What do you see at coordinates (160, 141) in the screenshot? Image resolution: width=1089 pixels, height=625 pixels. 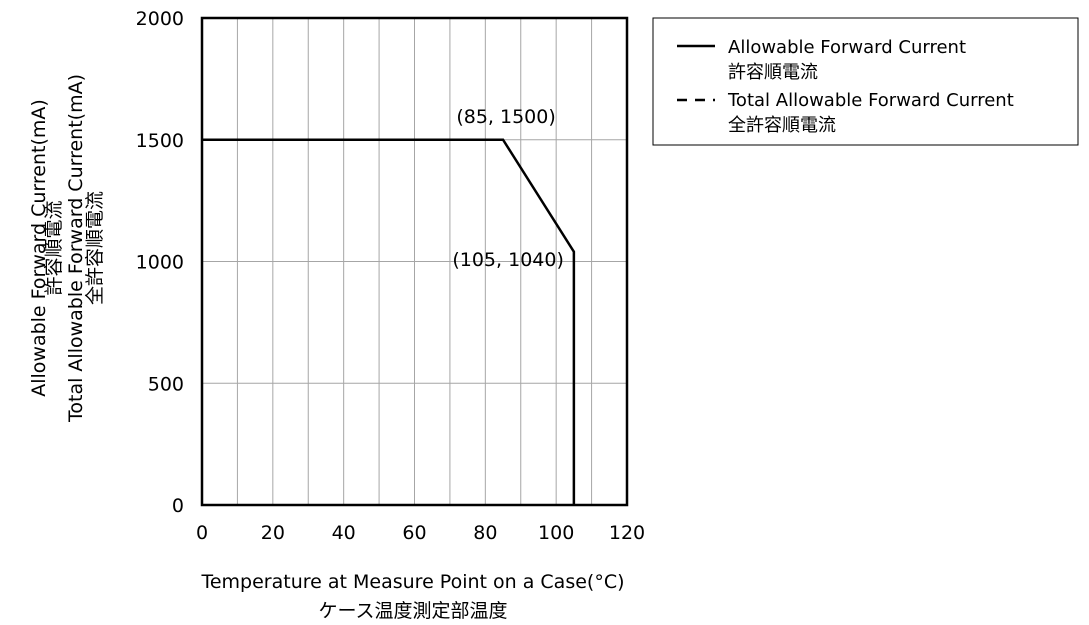 I see `y-tick-label: 1500` at bounding box center [160, 141].